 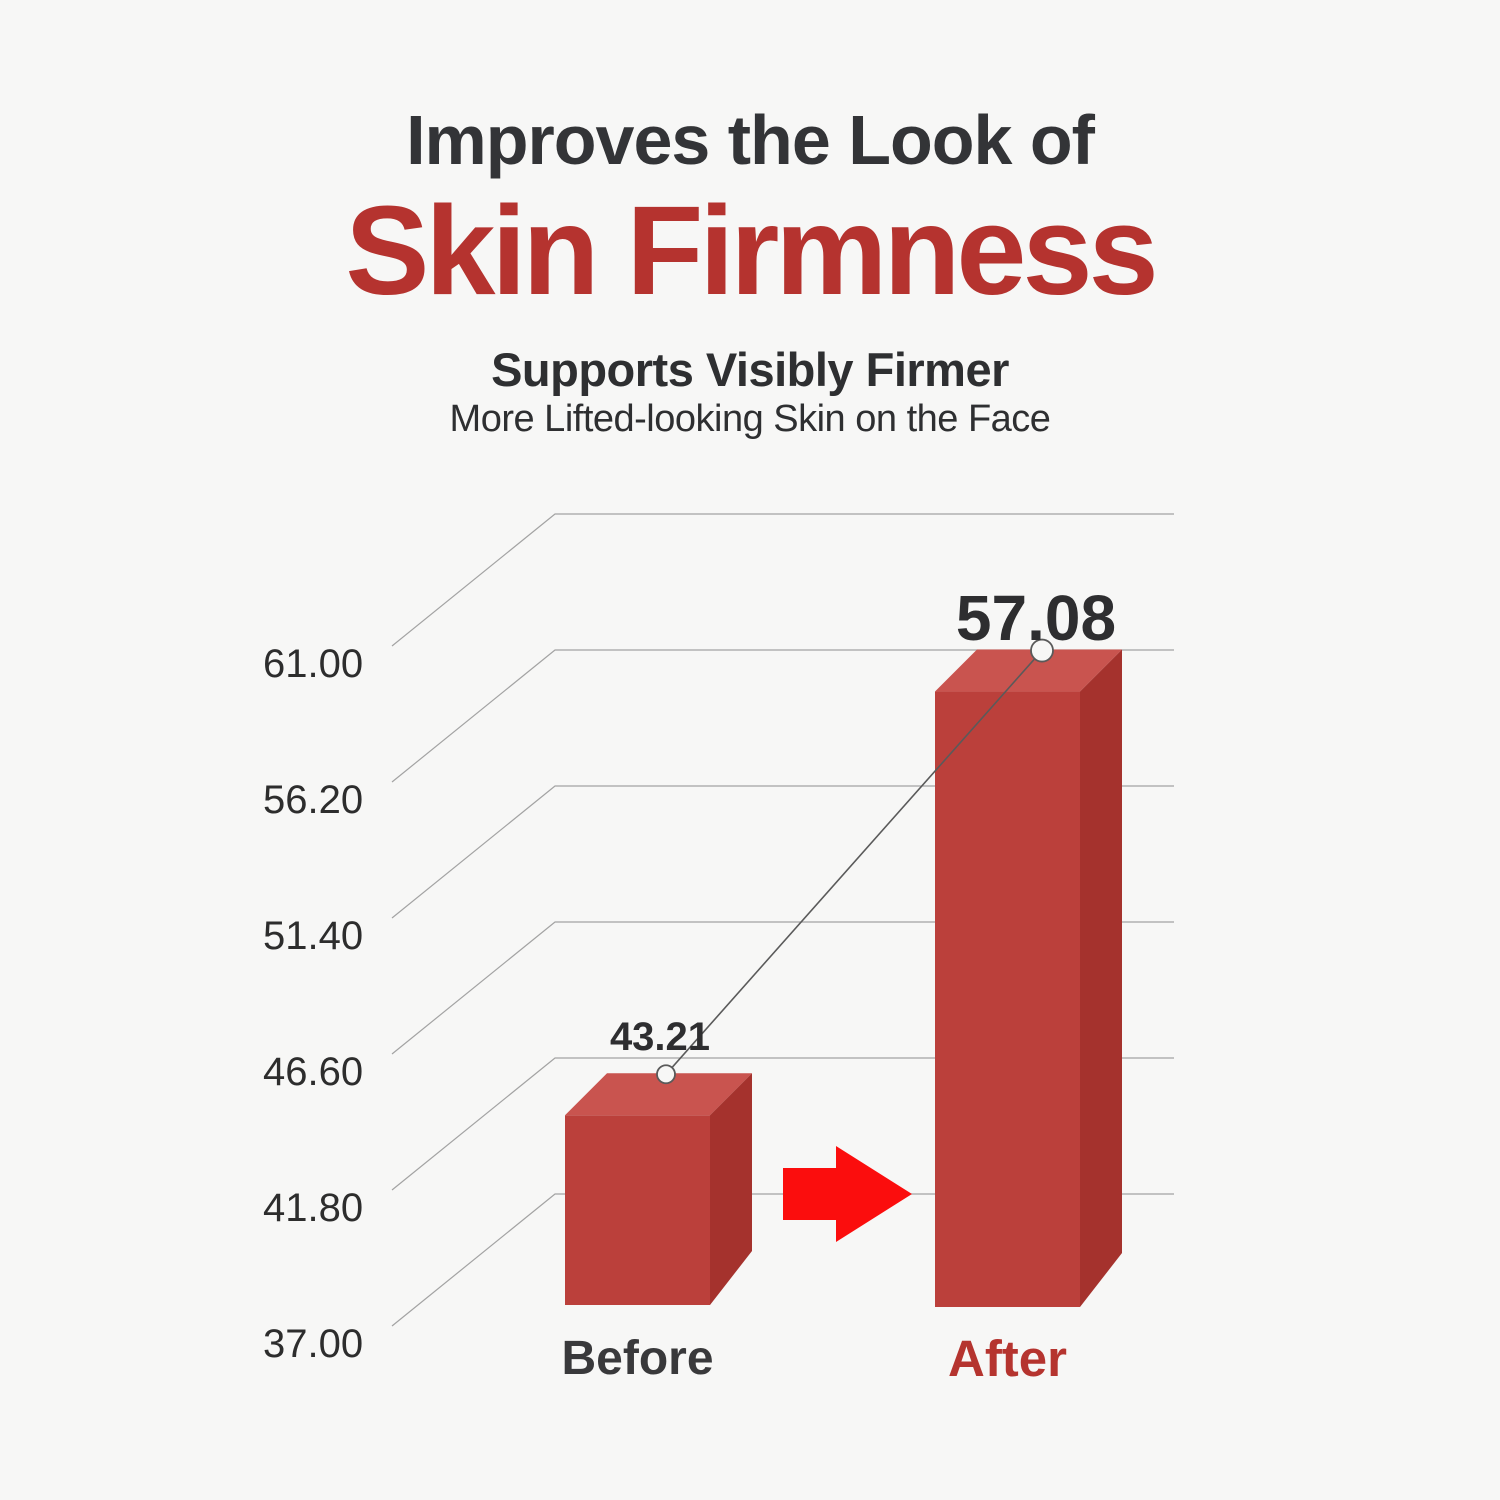 I want to click on value-label-after: 57.08, so click(x=1036, y=618).